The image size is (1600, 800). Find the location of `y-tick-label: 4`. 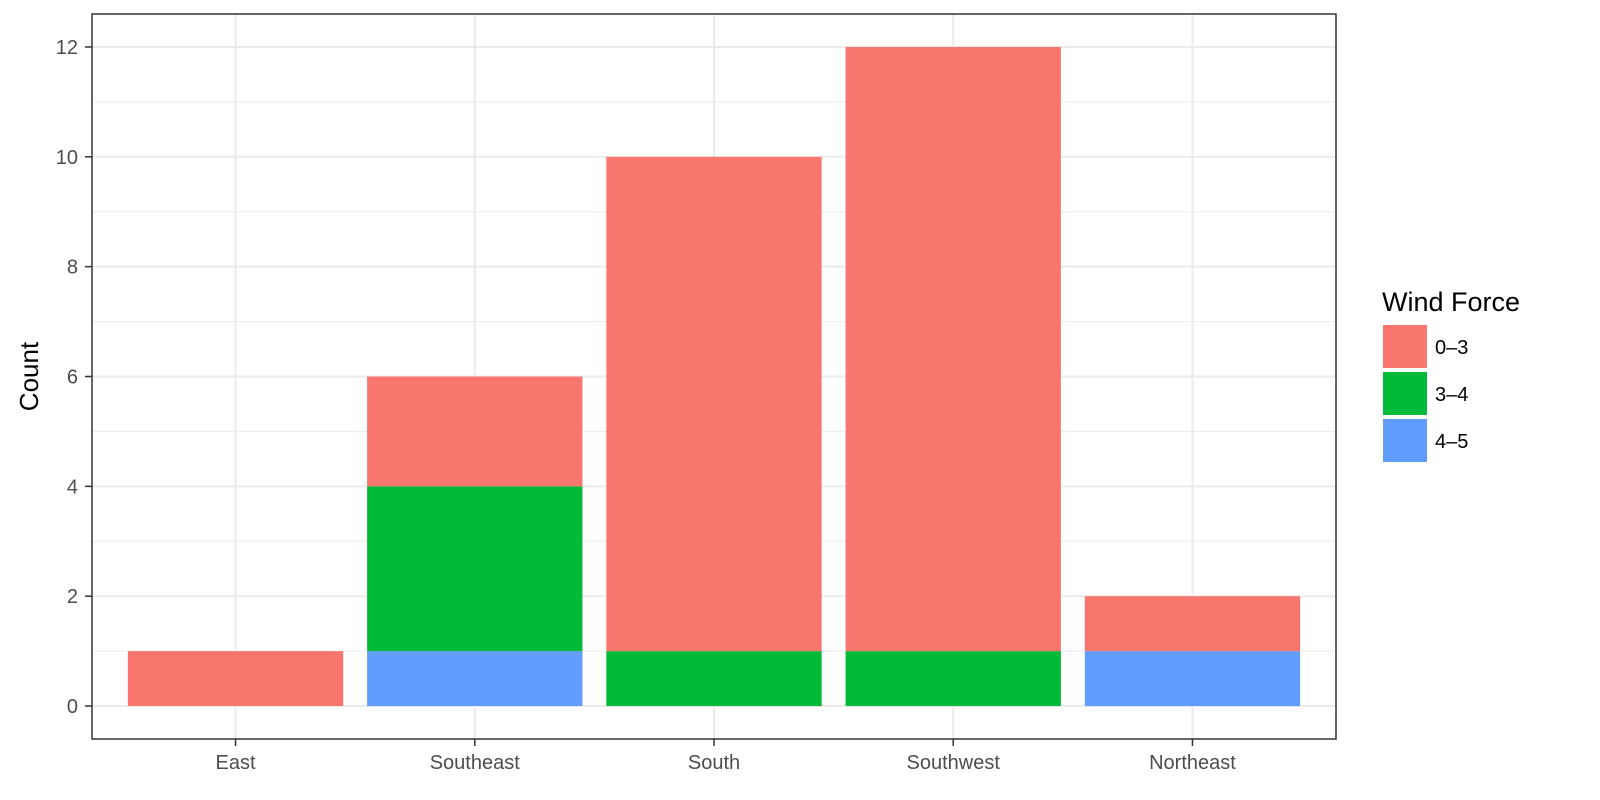

y-tick-label: 4 is located at coordinates (72, 487).